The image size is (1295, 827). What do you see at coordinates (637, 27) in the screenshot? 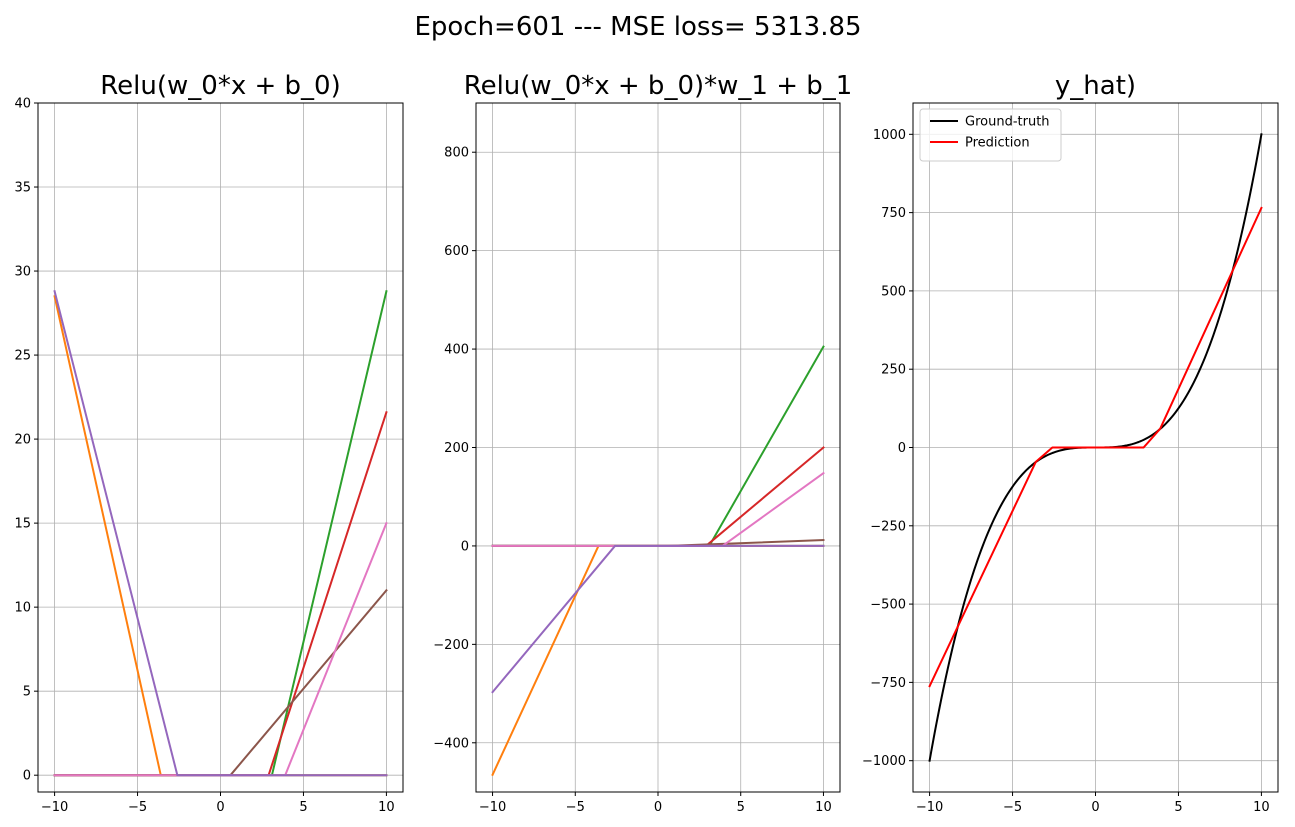
I see `figure-suptitle: Epoch=601 --- MSE loss= 5313.85` at bounding box center [637, 27].